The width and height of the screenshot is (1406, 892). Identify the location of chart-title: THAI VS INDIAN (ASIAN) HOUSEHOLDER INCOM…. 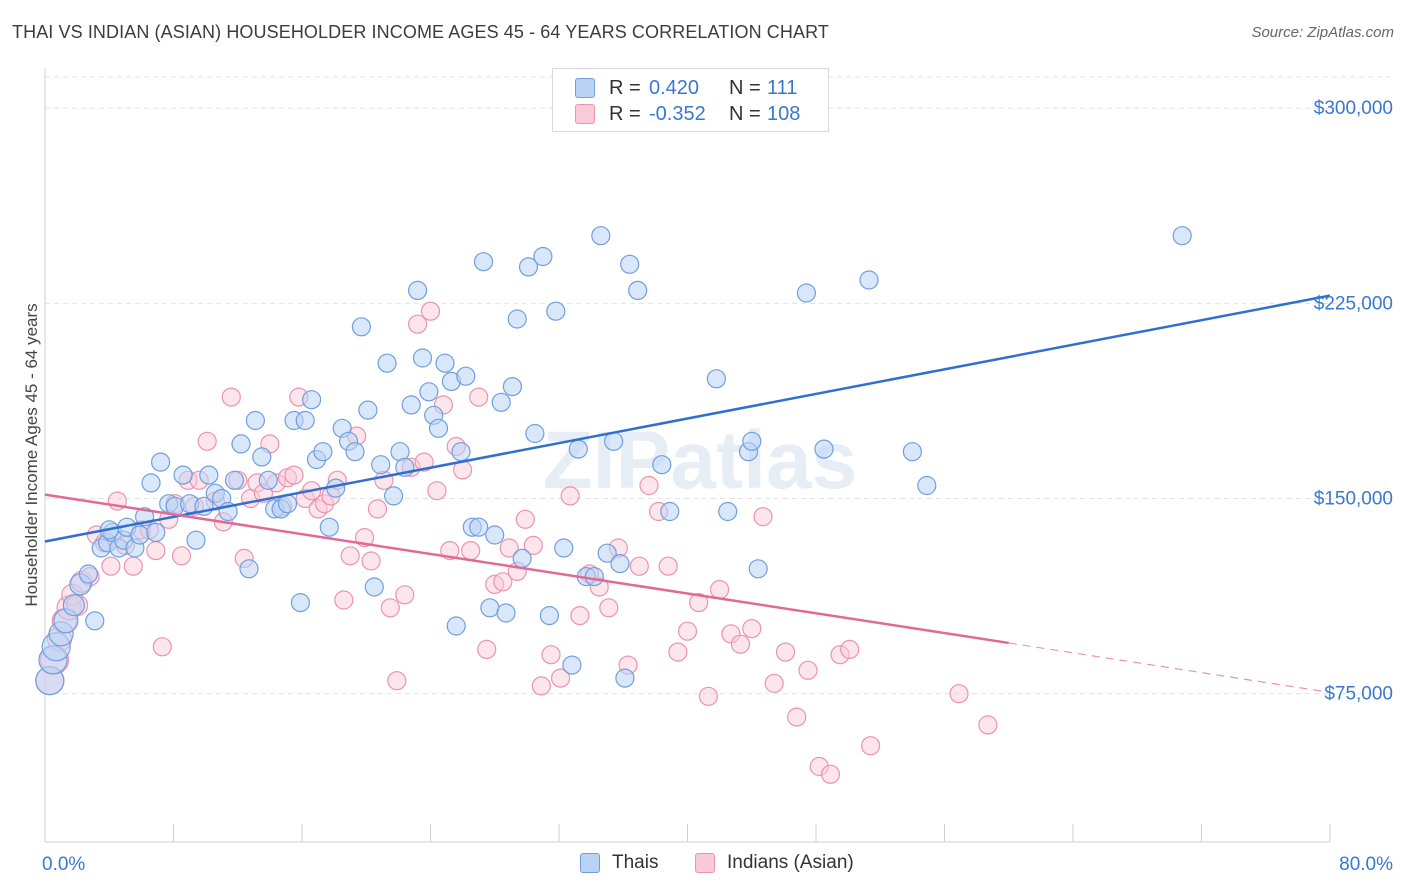
(420, 32).